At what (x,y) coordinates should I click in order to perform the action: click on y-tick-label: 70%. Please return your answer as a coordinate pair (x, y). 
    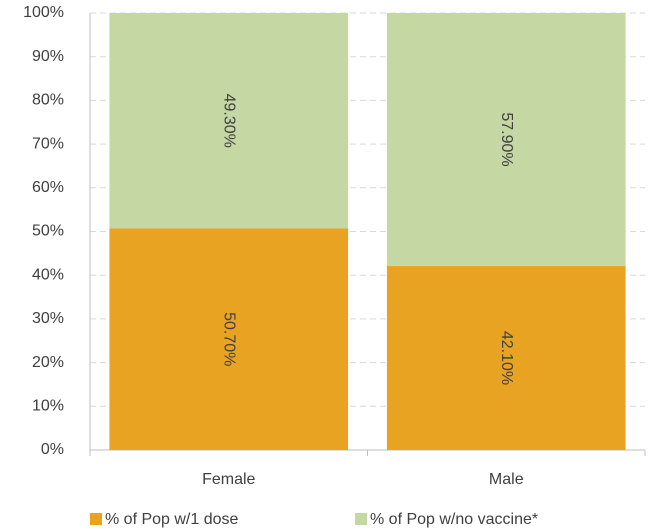
    Looking at the image, I should click on (48, 143).